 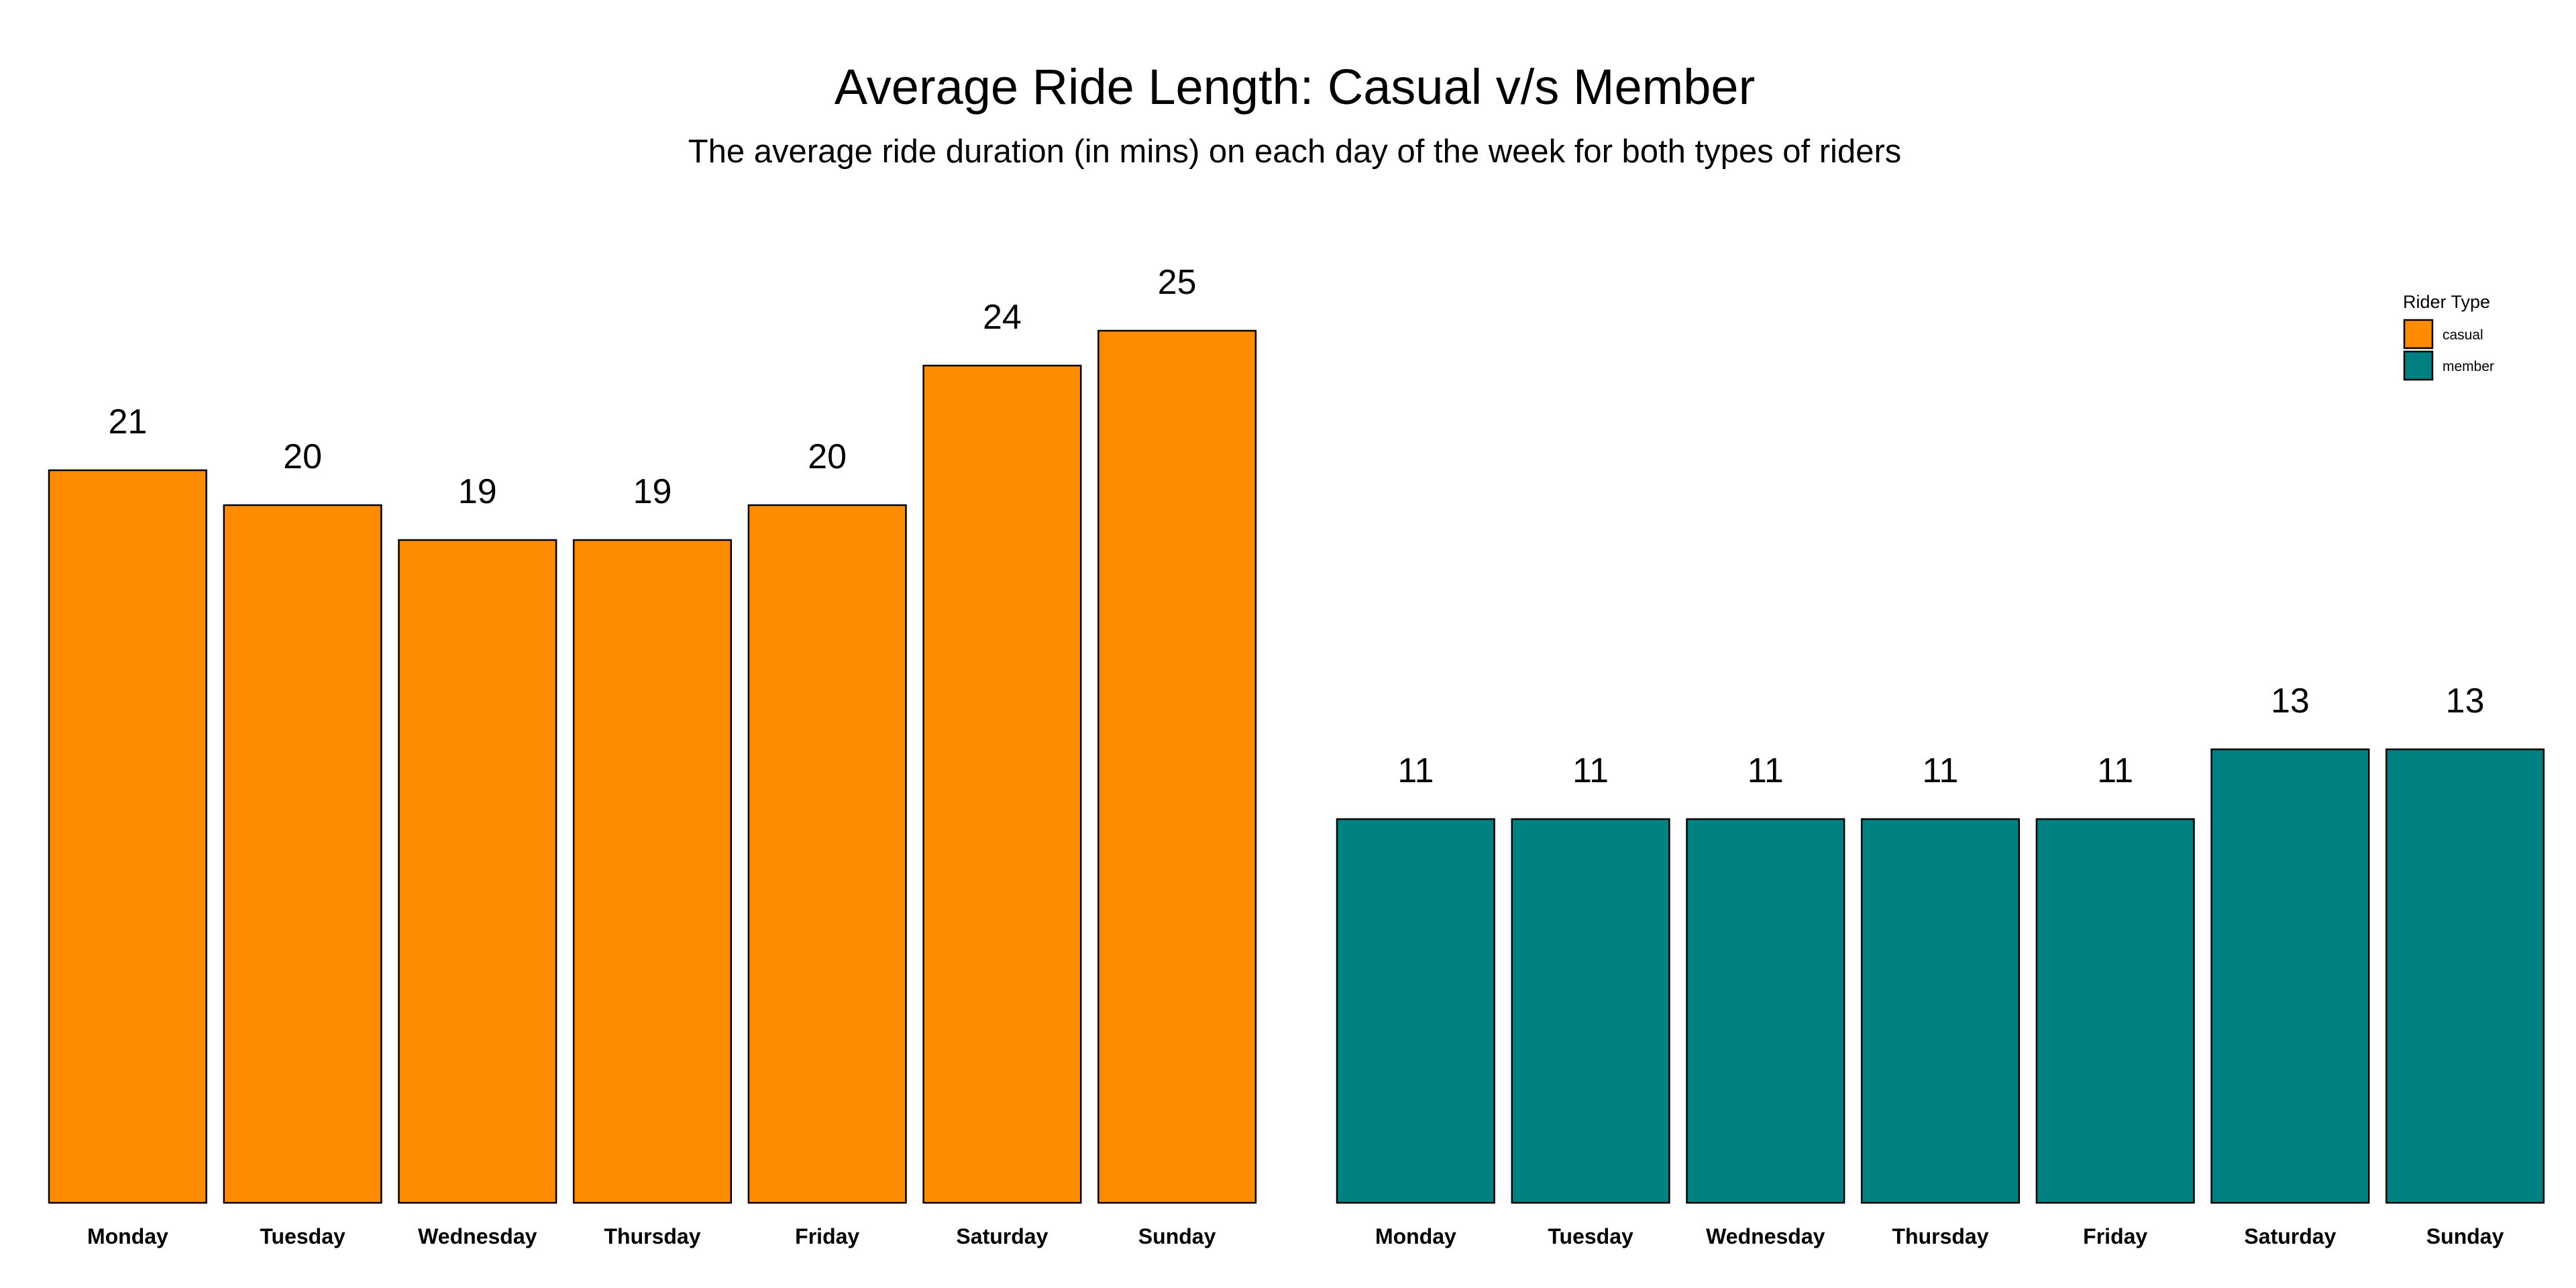 What do you see at coordinates (1766, 770) in the screenshot?
I see `member-value-label-wednesday: 11` at bounding box center [1766, 770].